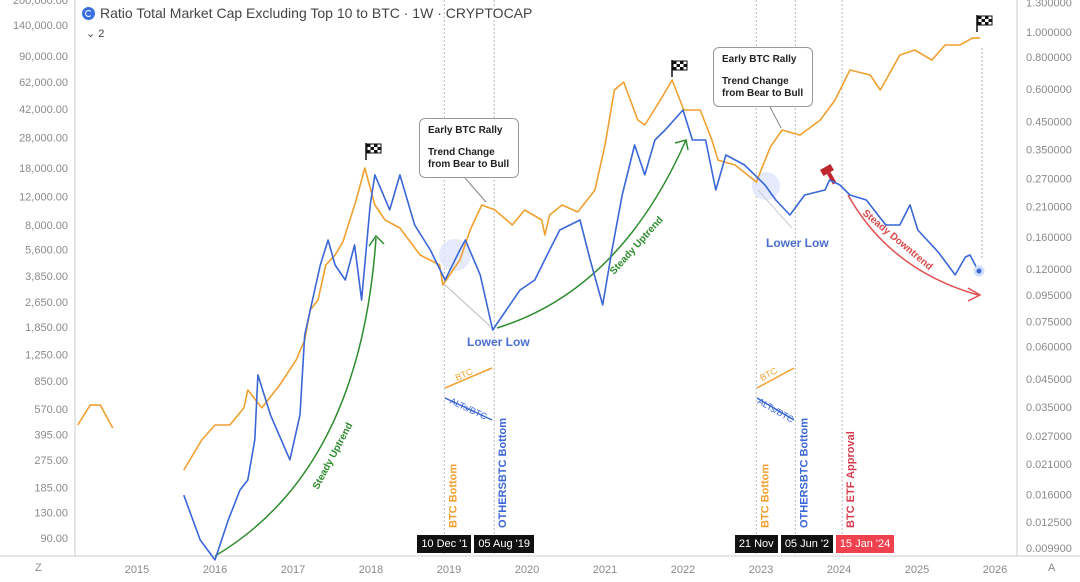  What do you see at coordinates (51, 513) in the screenshot?
I see `left-axis-tick: 130.00` at bounding box center [51, 513].